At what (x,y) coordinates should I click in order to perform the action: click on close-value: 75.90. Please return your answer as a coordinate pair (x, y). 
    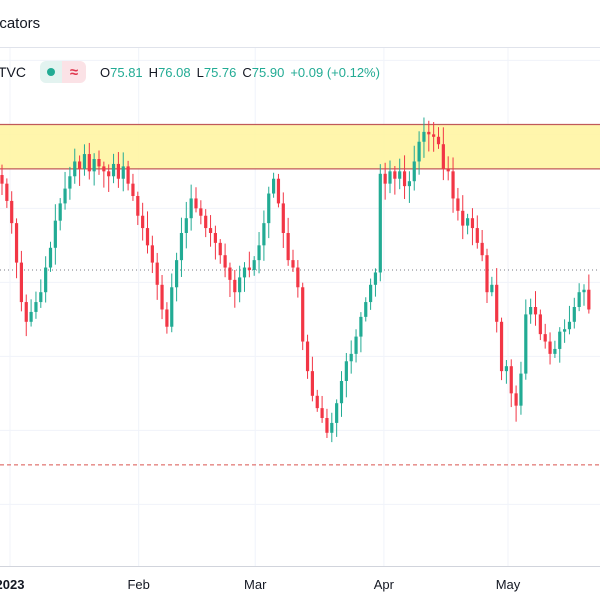
    Looking at the image, I should click on (268, 72).